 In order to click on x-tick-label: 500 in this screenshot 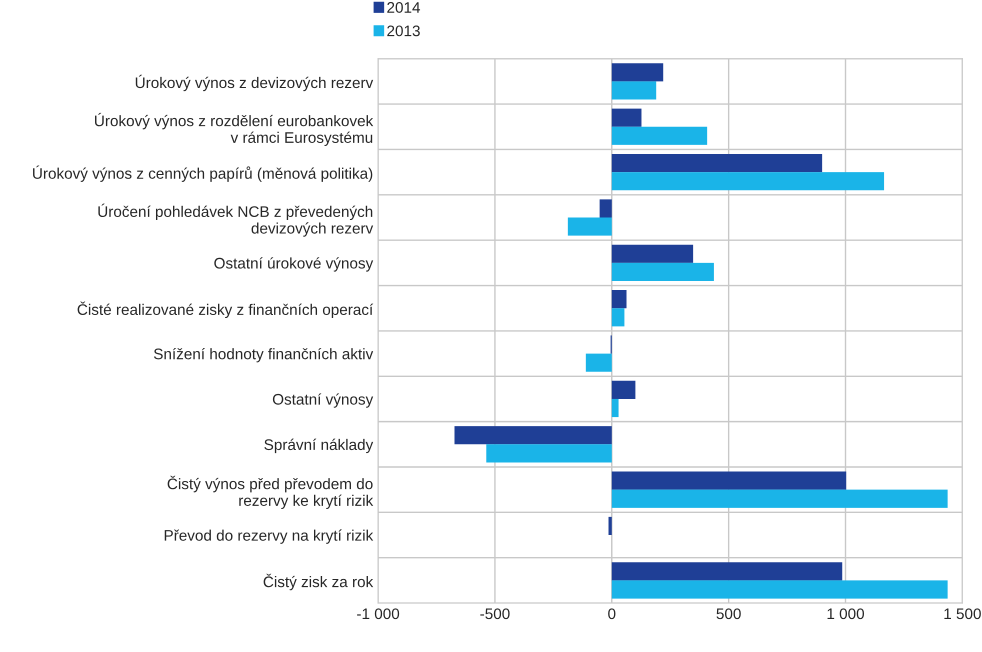, I will do `click(728, 614)`.